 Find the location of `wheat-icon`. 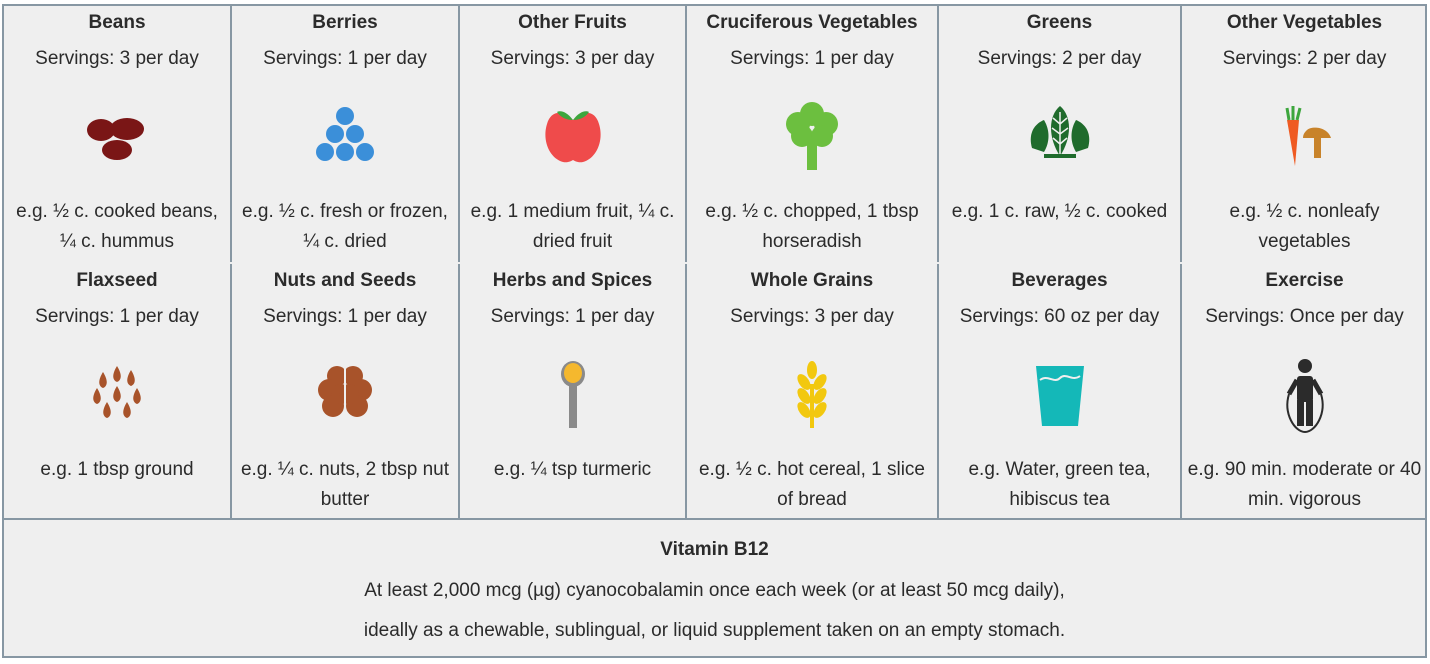

wheat-icon is located at coordinates (812, 394).